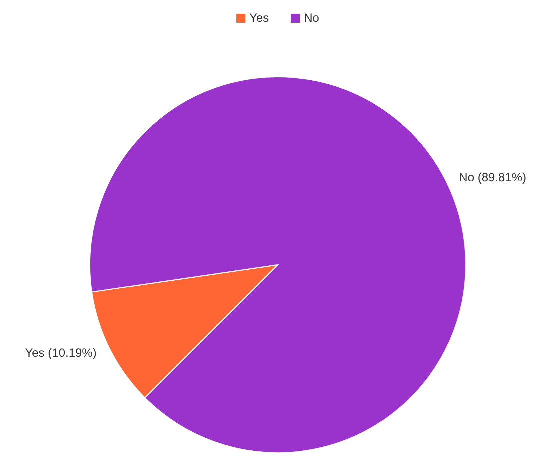 This screenshot has height=474, width=557. Describe the element at coordinates (61, 353) in the screenshot. I see `data-label: Yes (10.19%)` at that location.